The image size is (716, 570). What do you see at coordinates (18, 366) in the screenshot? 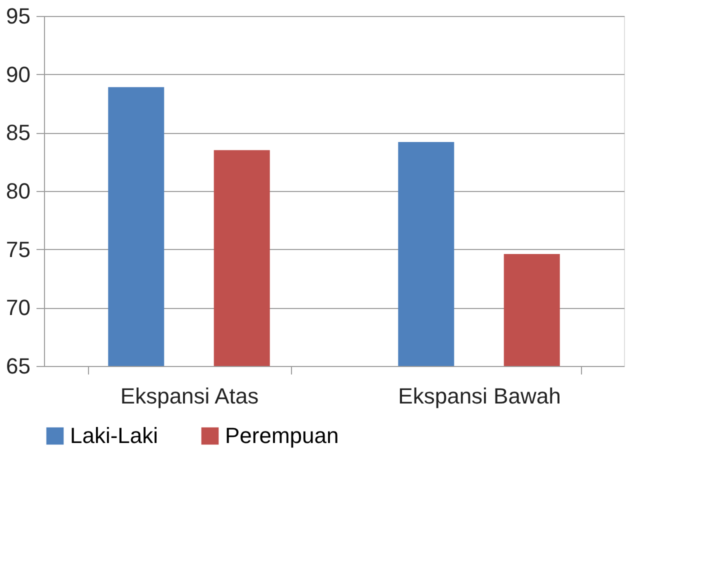
I see `y-tick-label: 65` at bounding box center [18, 366].